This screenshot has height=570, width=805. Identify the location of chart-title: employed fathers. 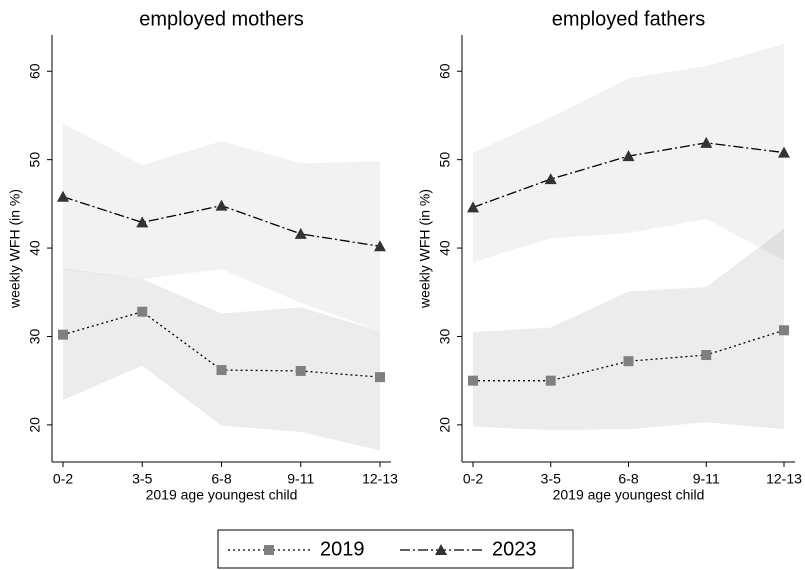
(628, 19).